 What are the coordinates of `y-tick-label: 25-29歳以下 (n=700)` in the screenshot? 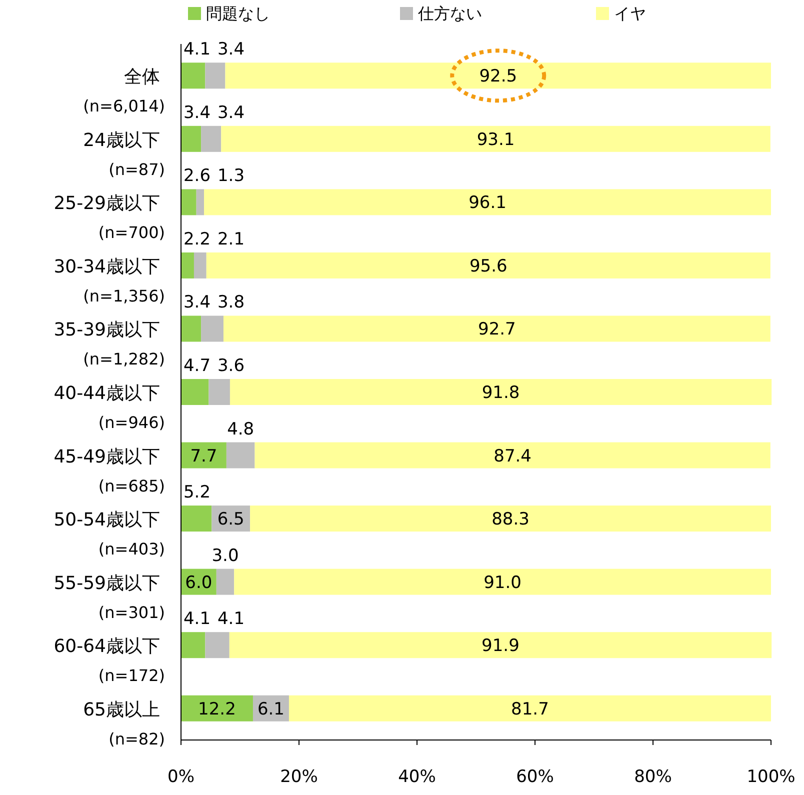 It's located at (109, 217).